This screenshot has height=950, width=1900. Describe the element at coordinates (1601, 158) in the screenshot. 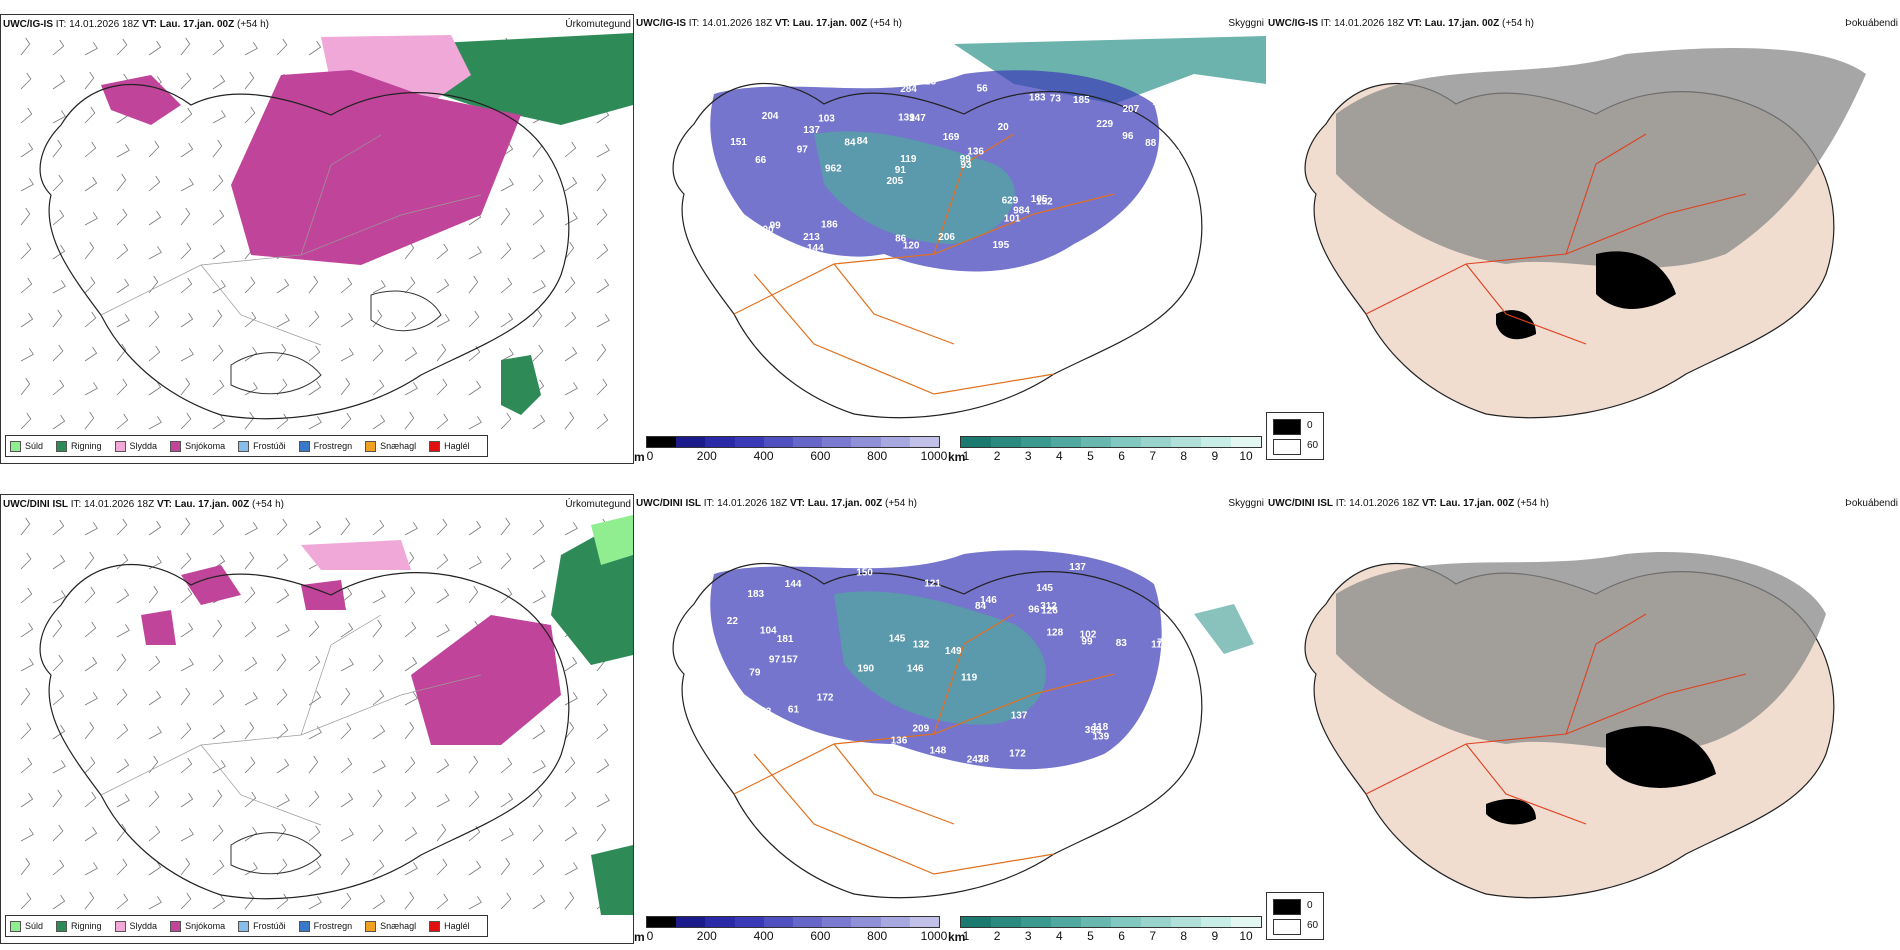

I see `fog-grey` at that location.